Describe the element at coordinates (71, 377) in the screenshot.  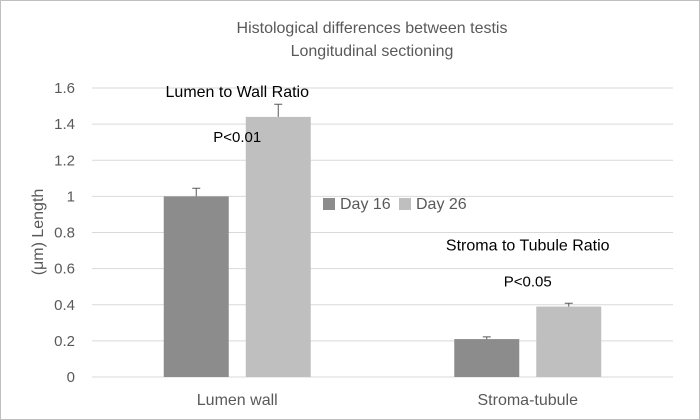
I see `y-tick-label: 0` at that location.